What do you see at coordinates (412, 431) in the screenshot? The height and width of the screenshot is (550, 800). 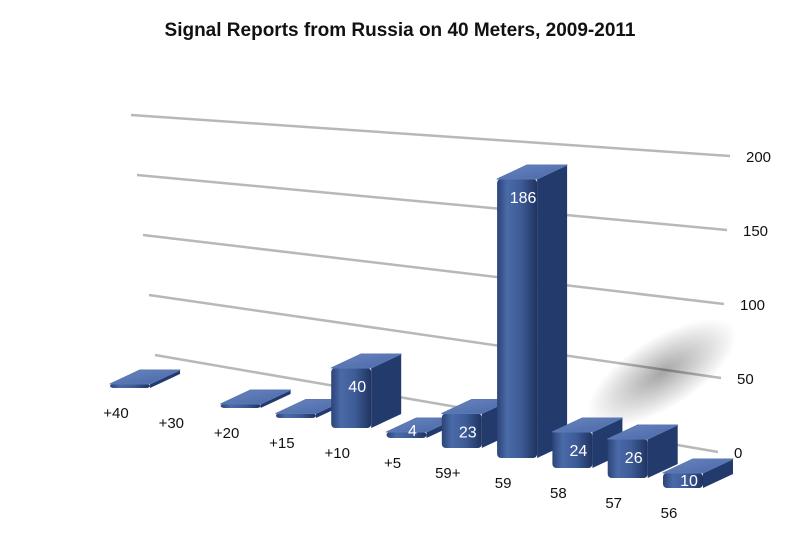 I see `data-label: 4` at bounding box center [412, 431].